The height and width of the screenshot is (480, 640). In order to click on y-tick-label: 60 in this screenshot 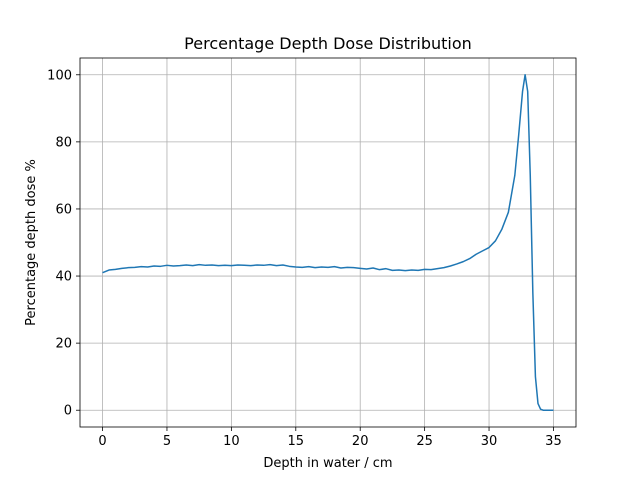, I will do `click(63, 209)`.